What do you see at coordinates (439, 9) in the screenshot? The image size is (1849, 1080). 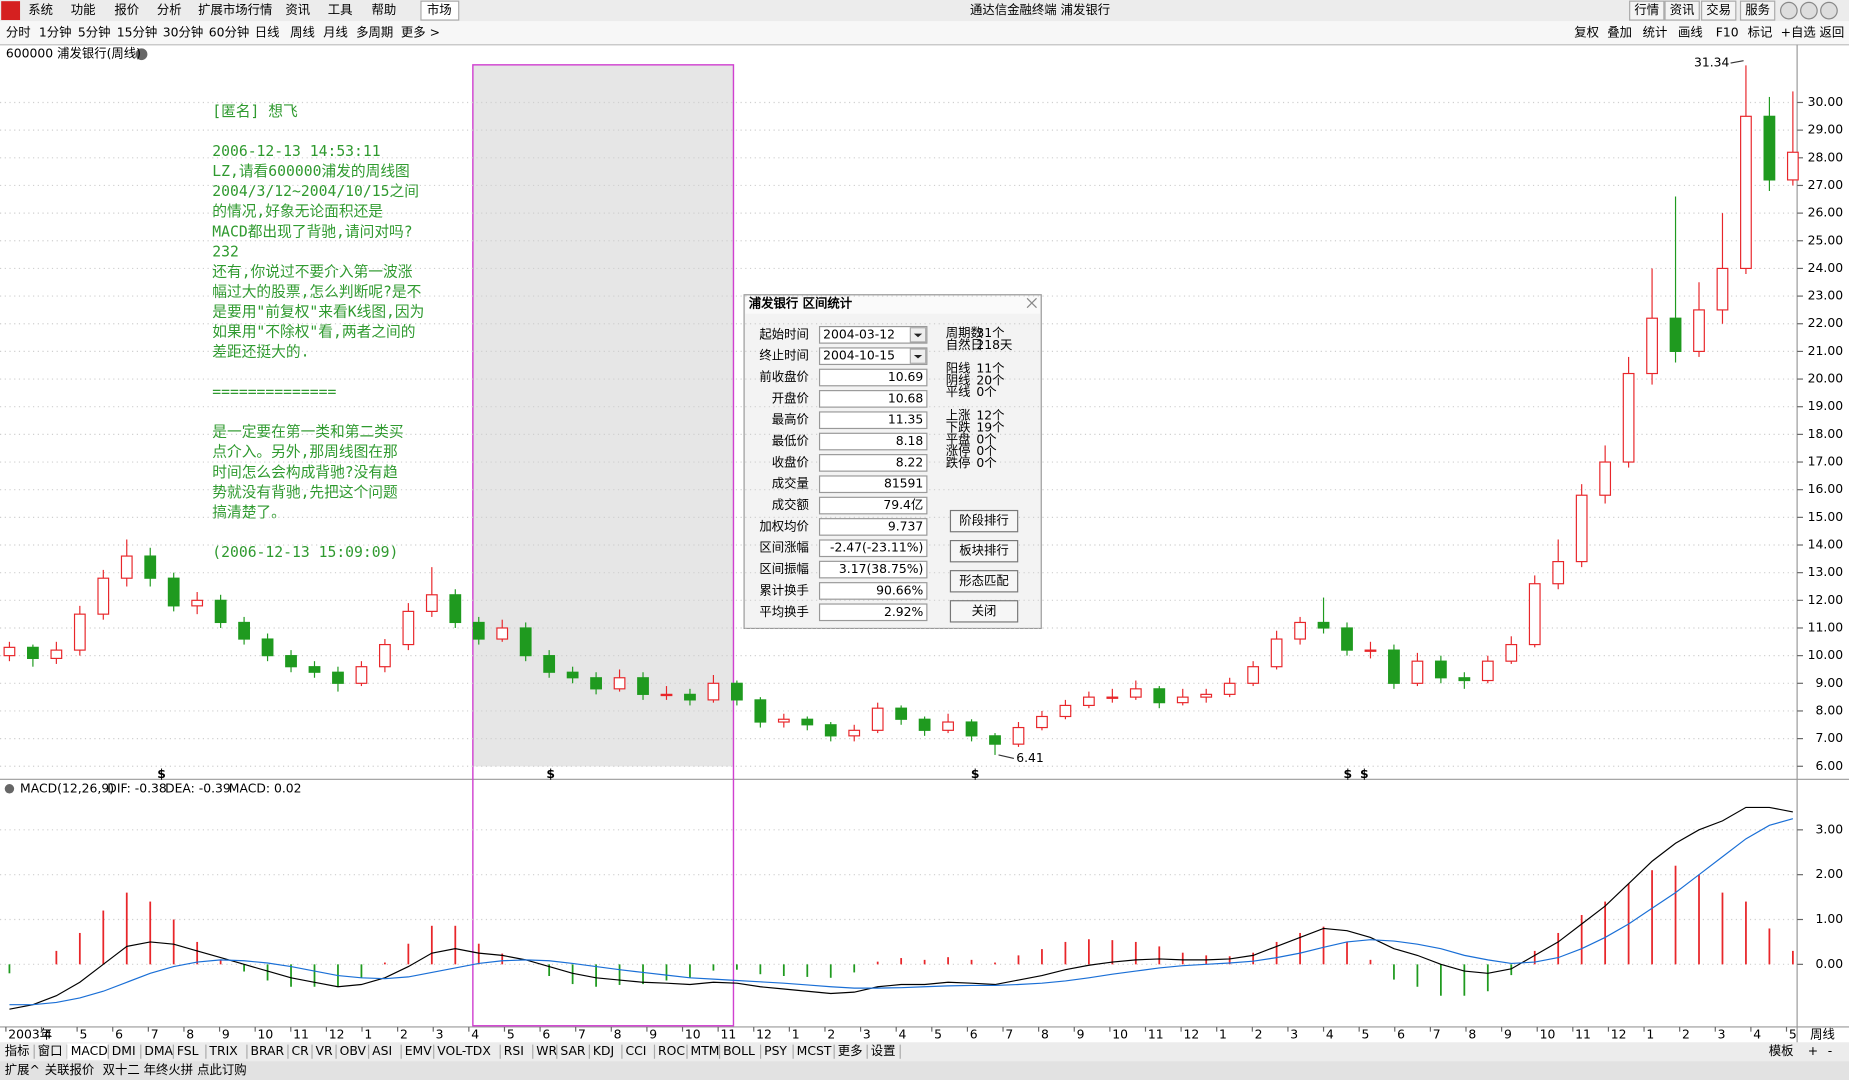 I see `menu-item: 市场` at bounding box center [439, 9].